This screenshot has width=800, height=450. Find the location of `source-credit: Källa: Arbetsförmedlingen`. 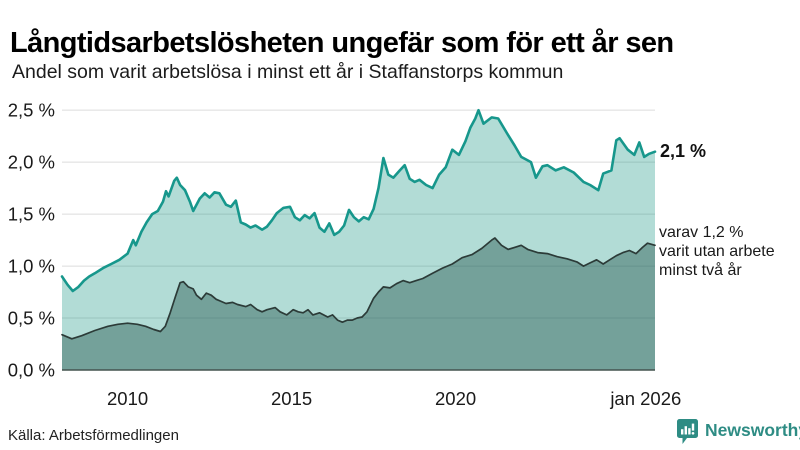

source-credit: Källa: Arbetsförmedlingen is located at coordinates (93, 435).